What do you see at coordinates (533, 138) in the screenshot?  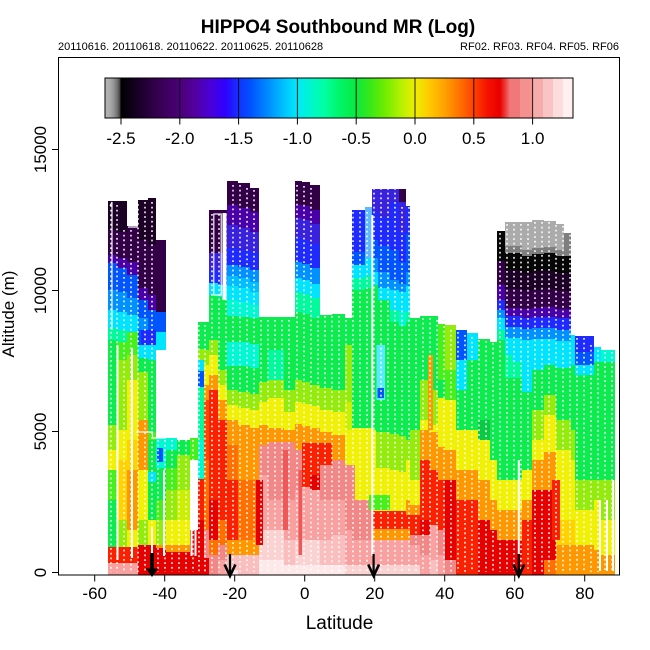 I see `svg-text: 1.0` at bounding box center [533, 138].